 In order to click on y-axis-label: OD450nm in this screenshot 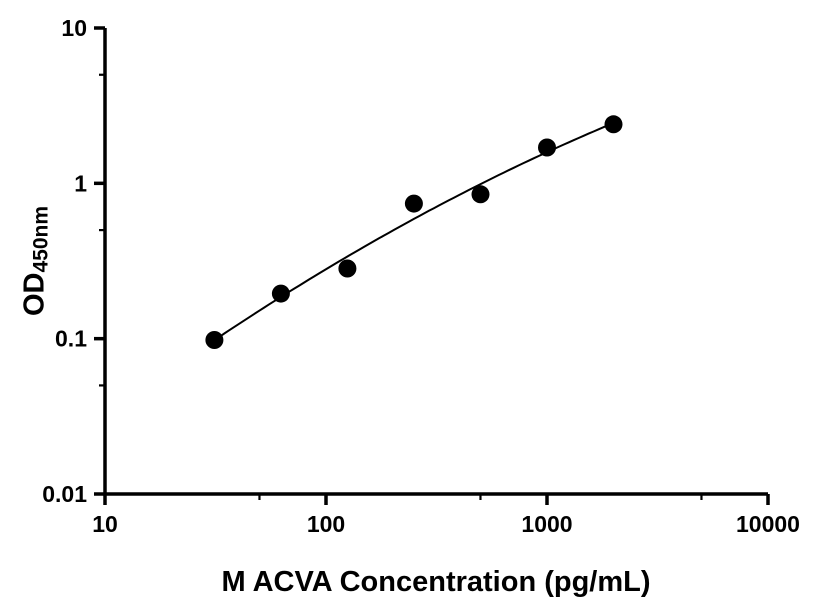, I will do `click(36, 261)`.